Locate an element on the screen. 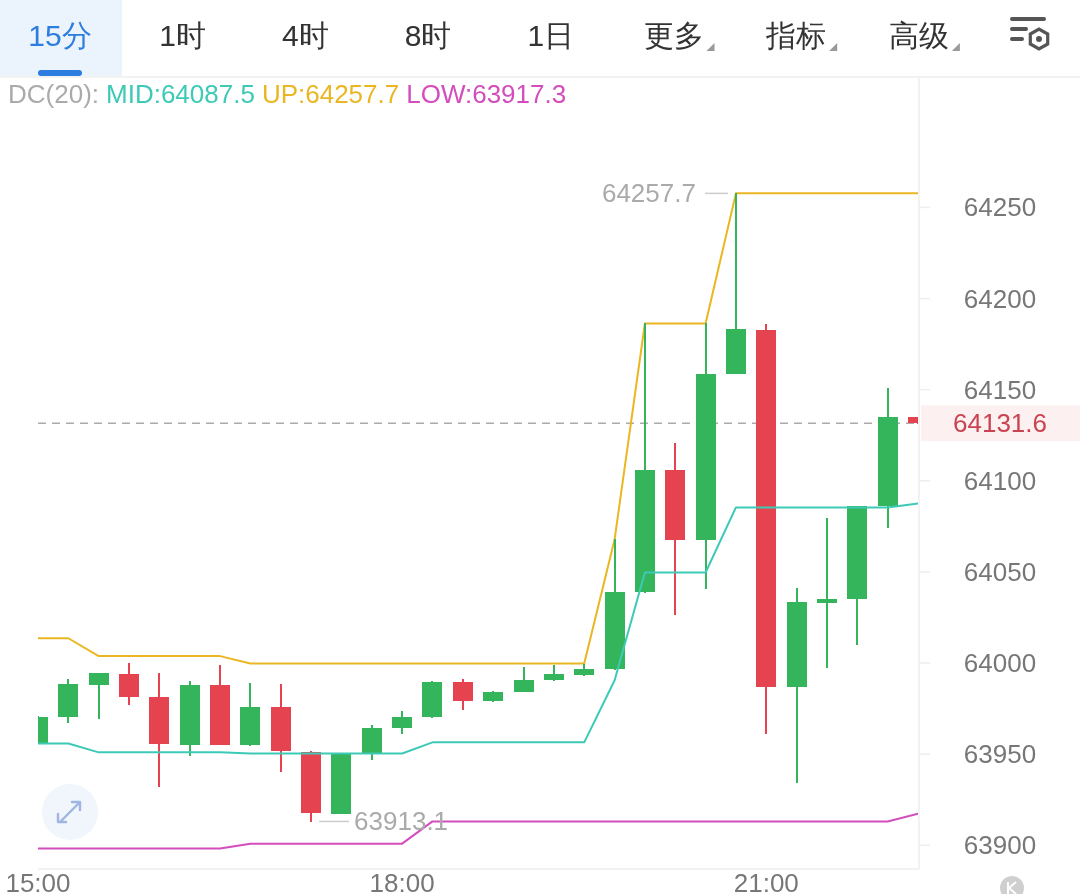  tab-label: 4时 is located at coordinates (305, 35).